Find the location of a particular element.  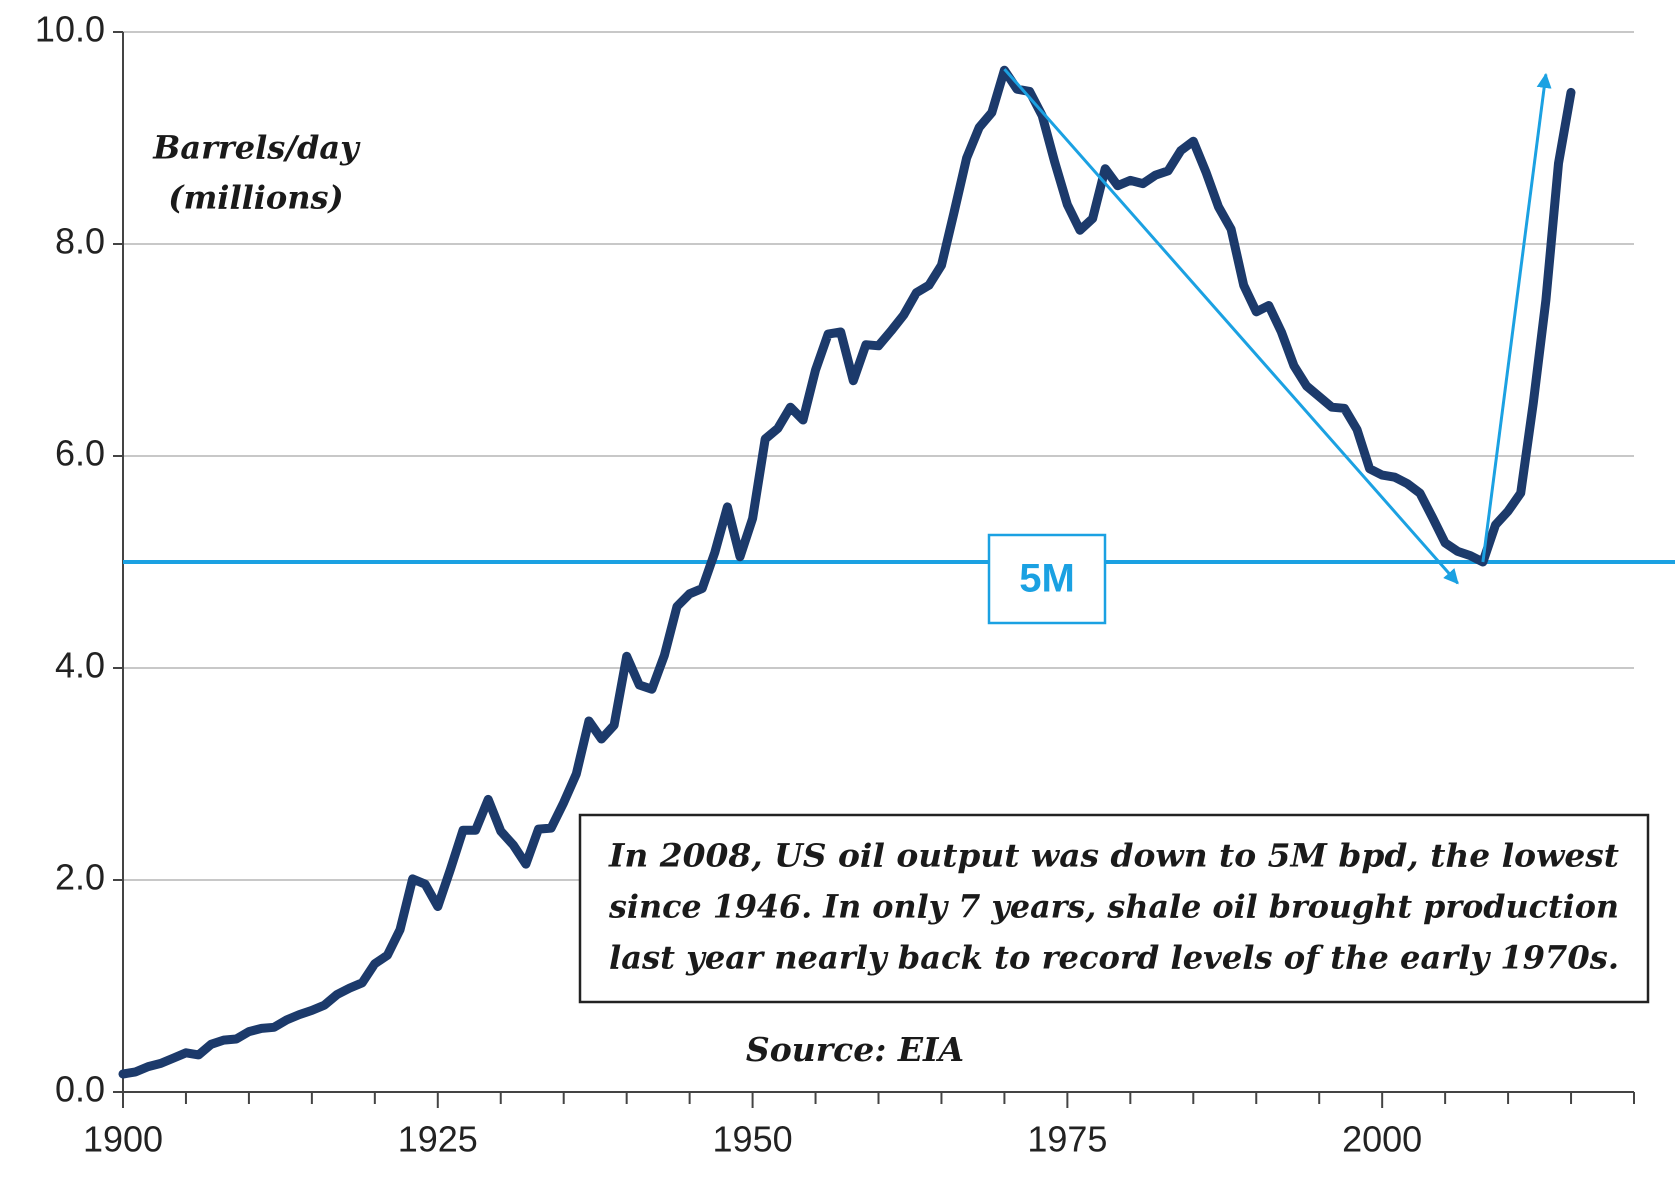

annotation-box is located at coordinates (1114, 908).